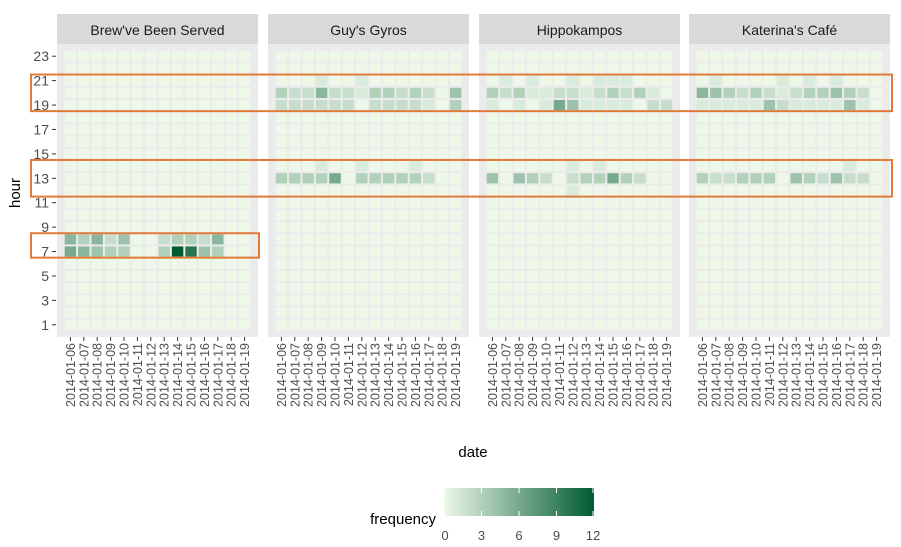 Image resolution: width=901 pixels, height=547 pixels. What do you see at coordinates (15, 193) in the screenshot?
I see `y-axis-title: hour` at bounding box center [15, 193].